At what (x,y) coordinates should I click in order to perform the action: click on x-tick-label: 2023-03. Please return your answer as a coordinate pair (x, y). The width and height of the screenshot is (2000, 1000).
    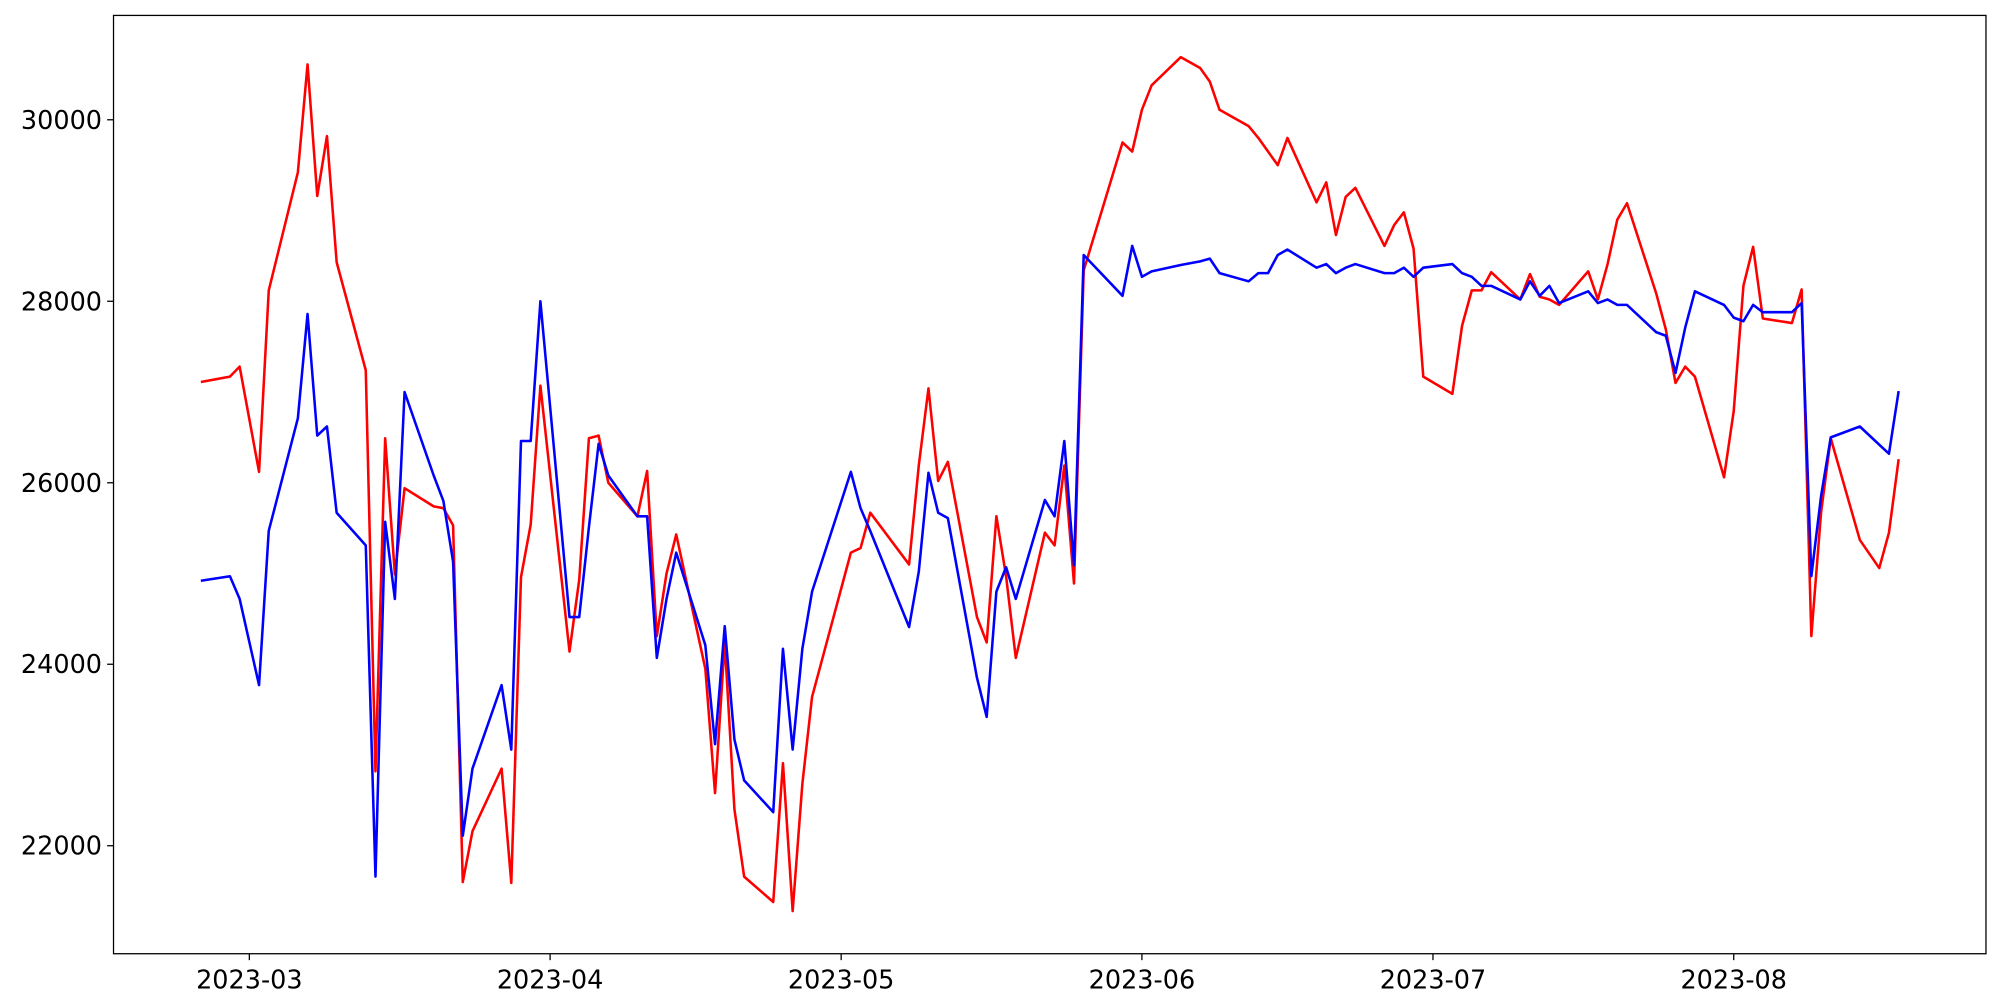
    Looking at the image, I should click on (249, 980).